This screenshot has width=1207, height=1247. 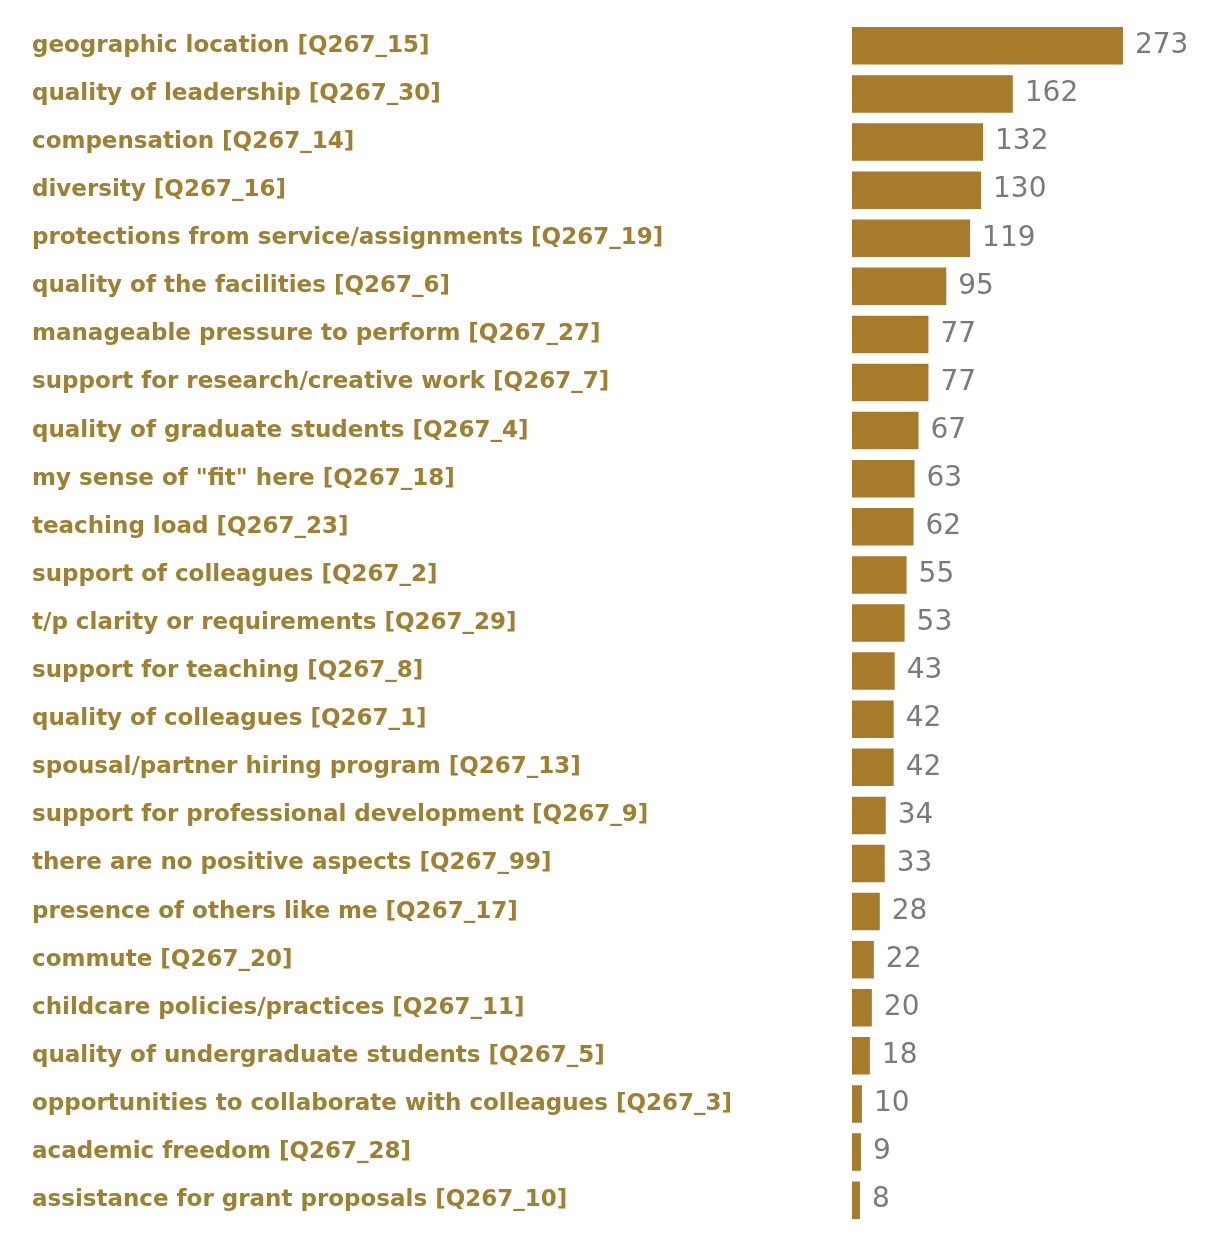 What do you see at coordinates (901, 1006) in the screenshot?
I see `data-label: 20` at bounding box center [901, 1006].